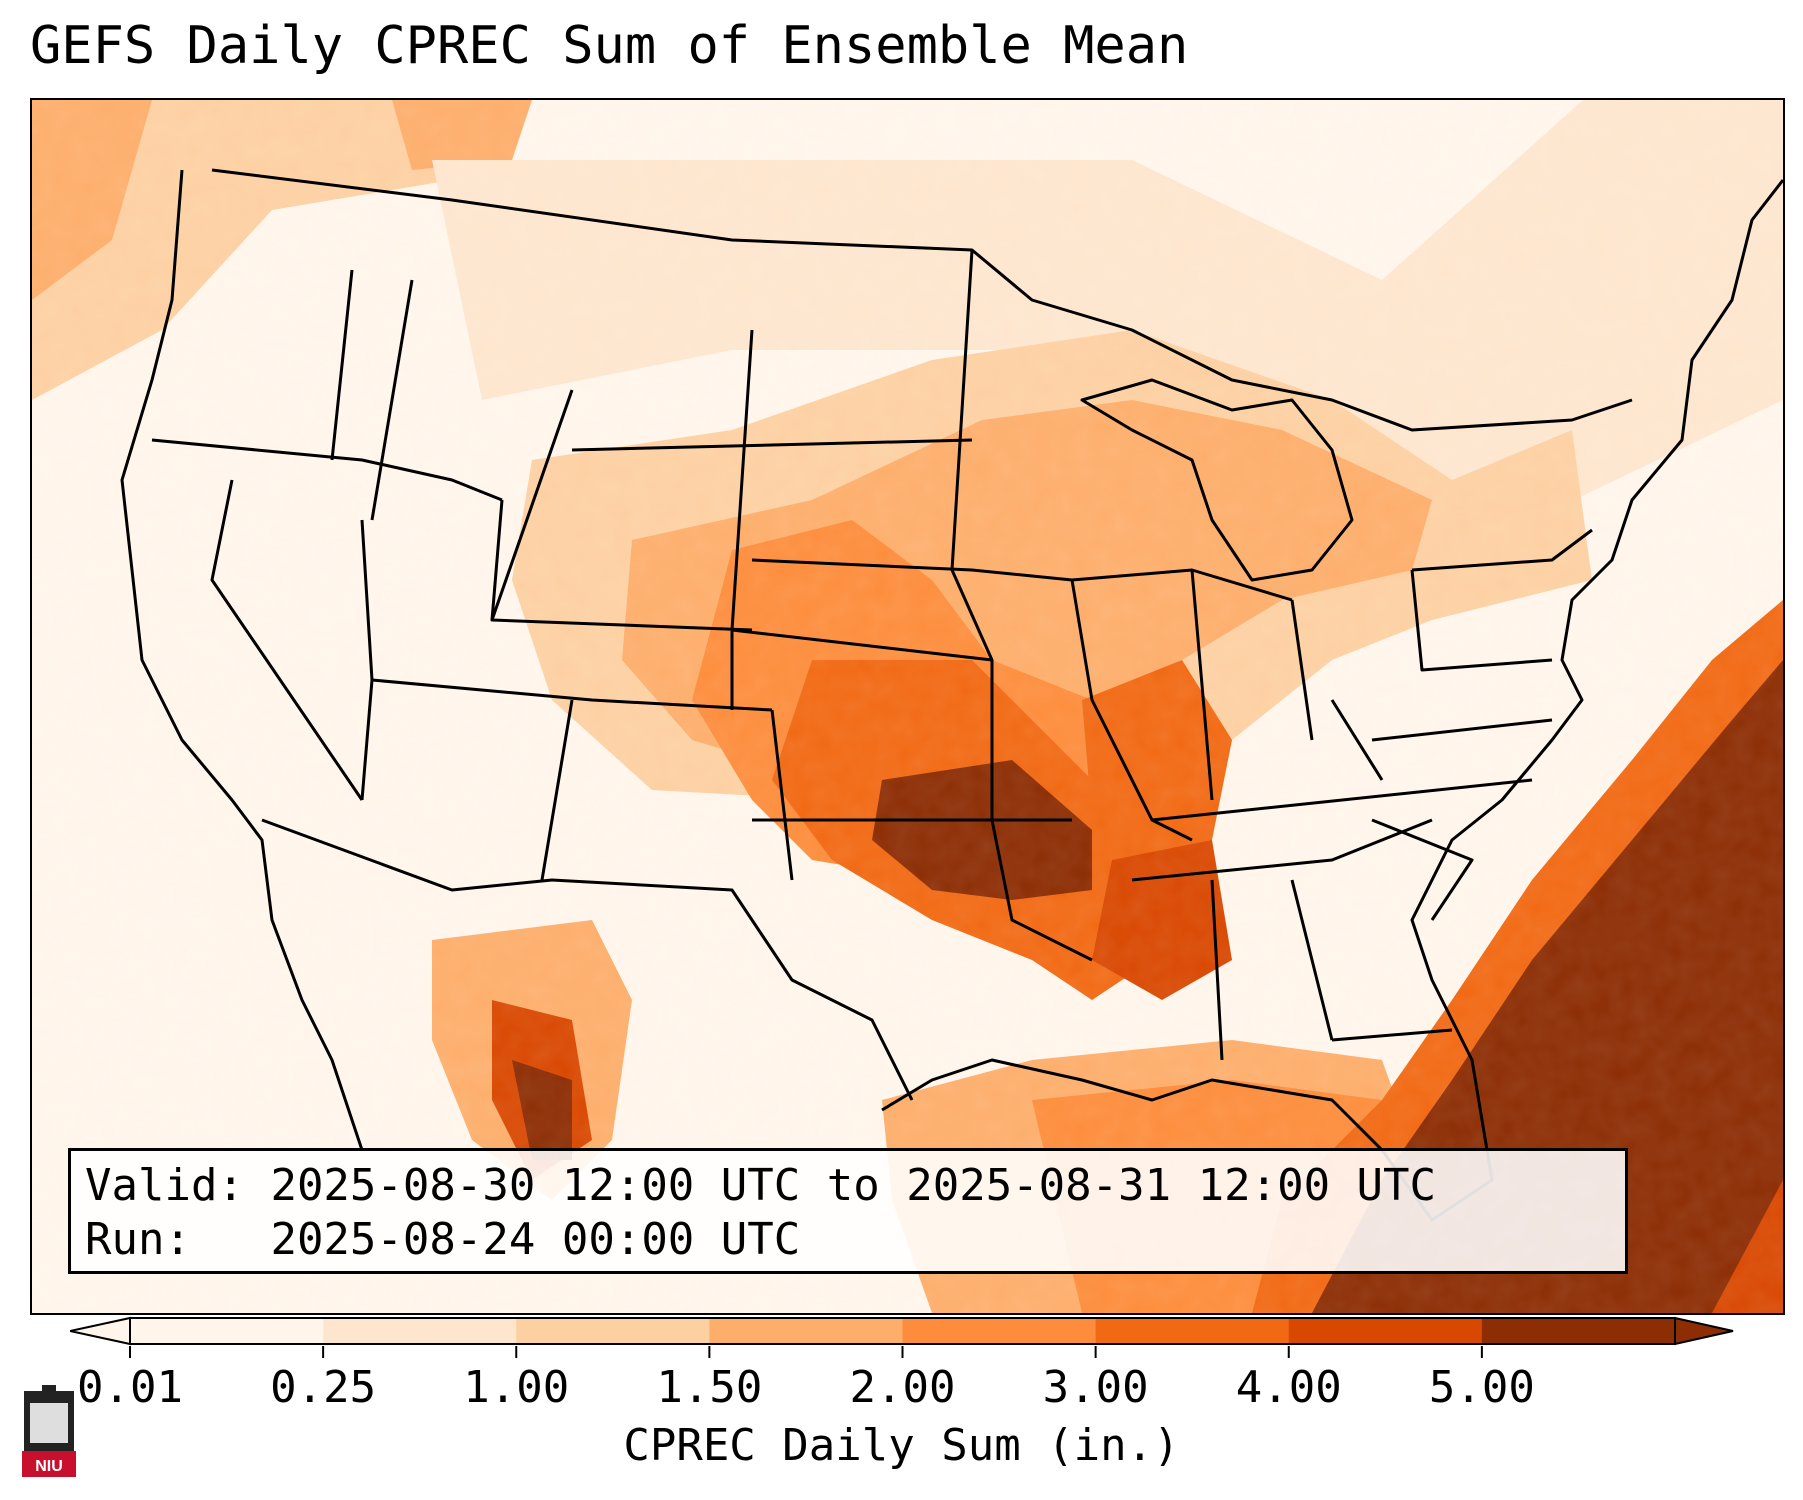 This screenshot has width=1803, height=1500. What do you see at coordinates (1462, 730) in the screenshot?
I see `state-line-va-nc` at bounding box center [1462, 730].